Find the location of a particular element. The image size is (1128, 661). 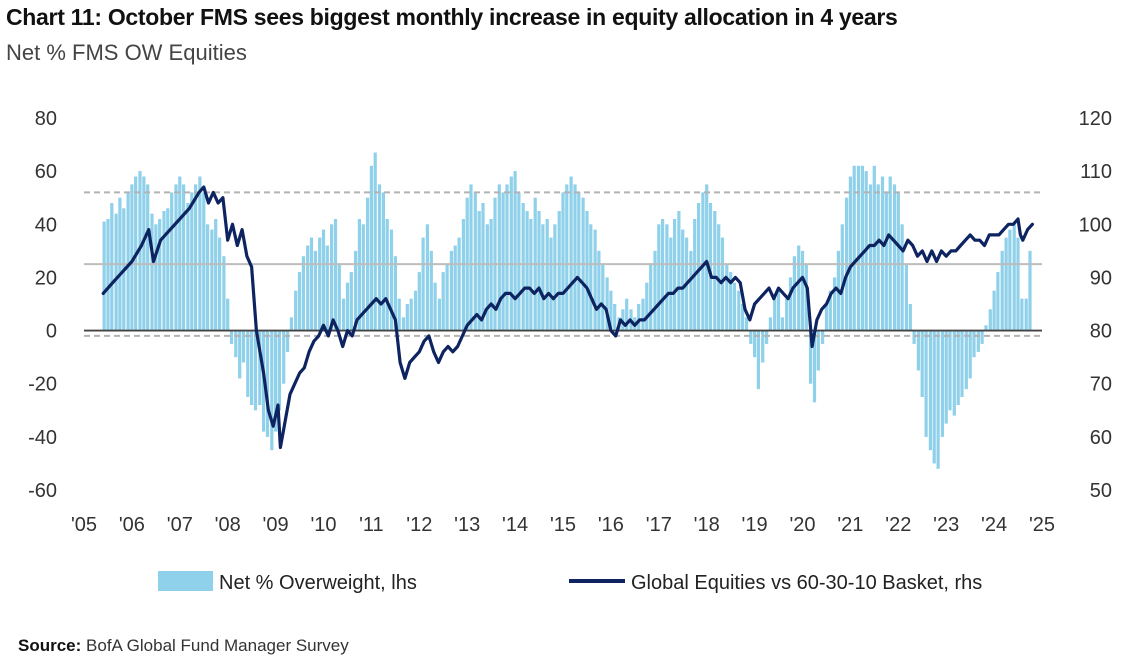

x-tick-label: '05 is located at coordinates (84, 525).